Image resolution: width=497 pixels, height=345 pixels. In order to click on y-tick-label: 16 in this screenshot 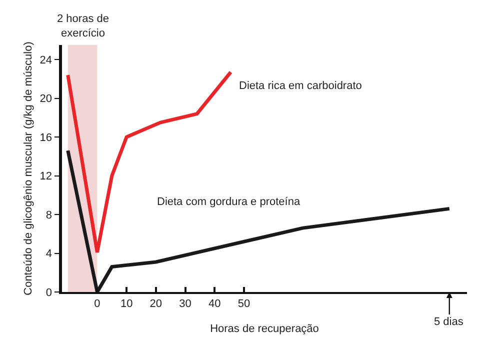, I will do `click(46, 138)`.